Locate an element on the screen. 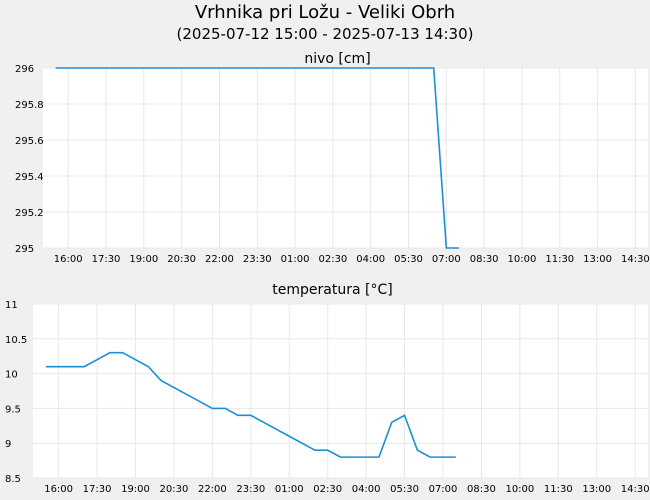 This screenshot has height=500, width=650. y-tick-label: 9 is located at coordinates (8, 444).